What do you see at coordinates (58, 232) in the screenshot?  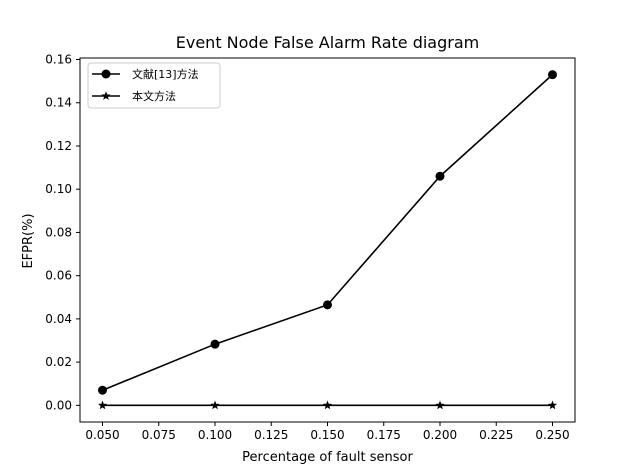 I see `y-tick-label: 0.08` at bounding box center [58, 232].